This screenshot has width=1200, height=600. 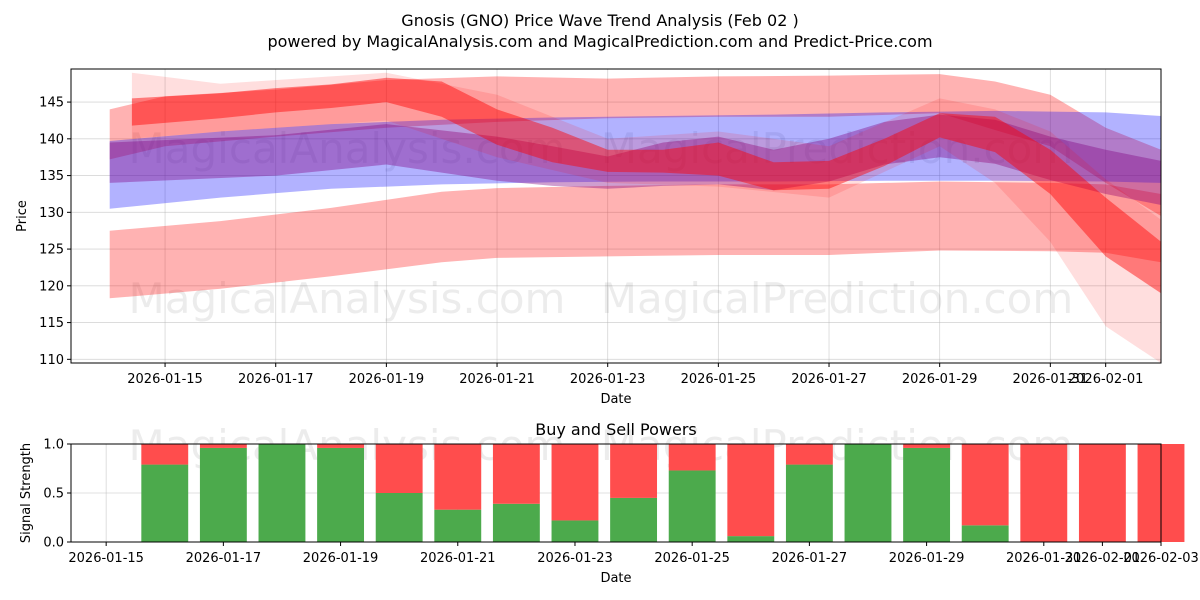 What do you see at coordinates (51, 250) in the screenshot?
I see `price-y-tick-label: 125` at bounding box center [51, 250].